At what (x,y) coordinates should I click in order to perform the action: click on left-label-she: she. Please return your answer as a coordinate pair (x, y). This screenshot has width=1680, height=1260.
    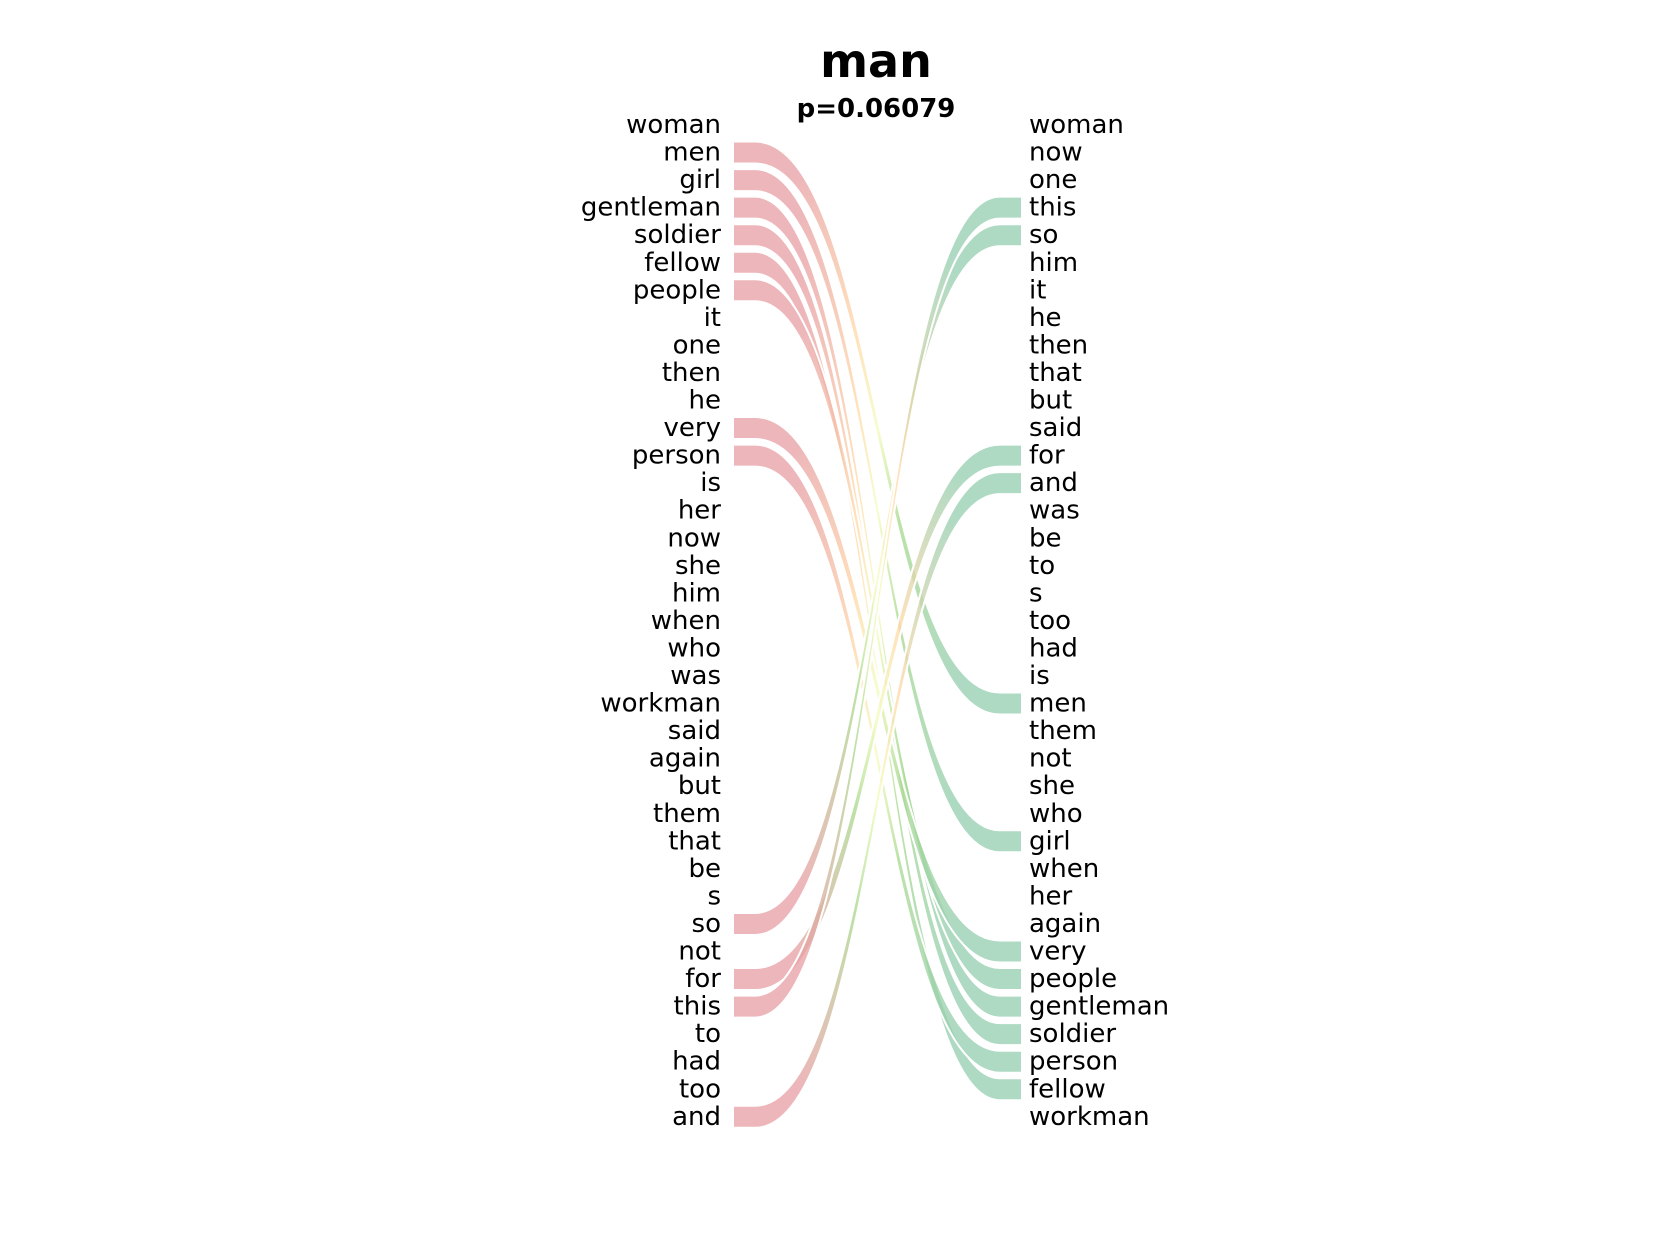
    Looking at the image, I should click on (698, 566).